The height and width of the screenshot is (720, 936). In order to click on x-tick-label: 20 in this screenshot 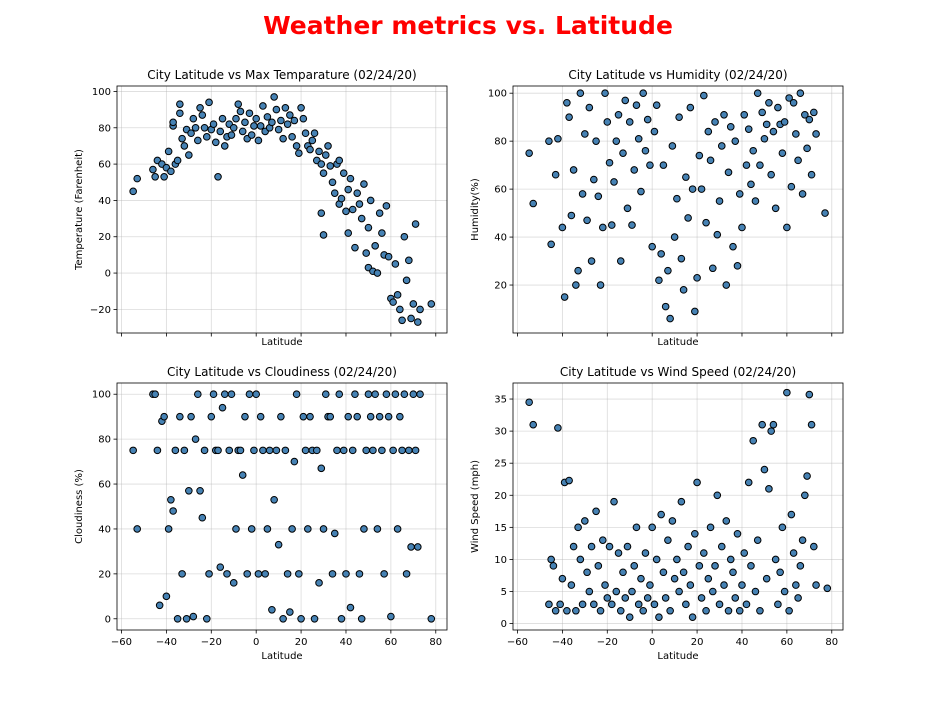, I will do `click(697, 642)`.